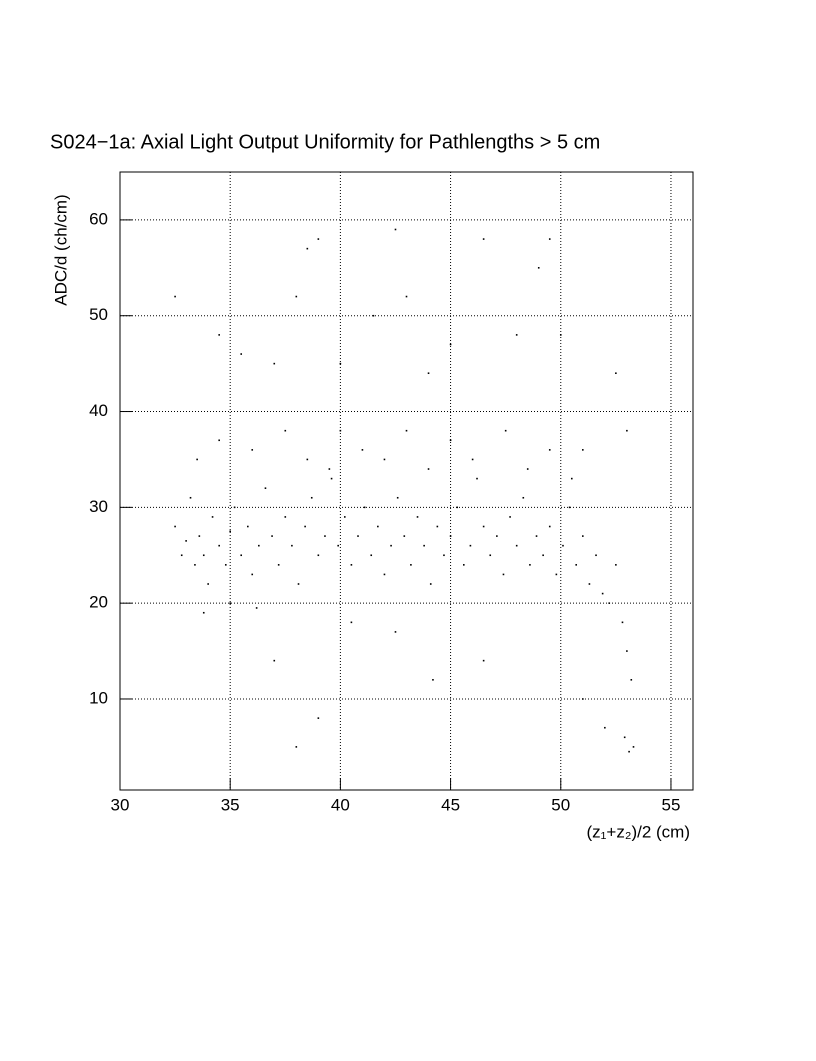 The image size is (816, 1061). Describe the element at coordinates (638, 831) in the screenshot. I see `x-axis-label: (z₁+z₂)/2 (cm)` at that location.